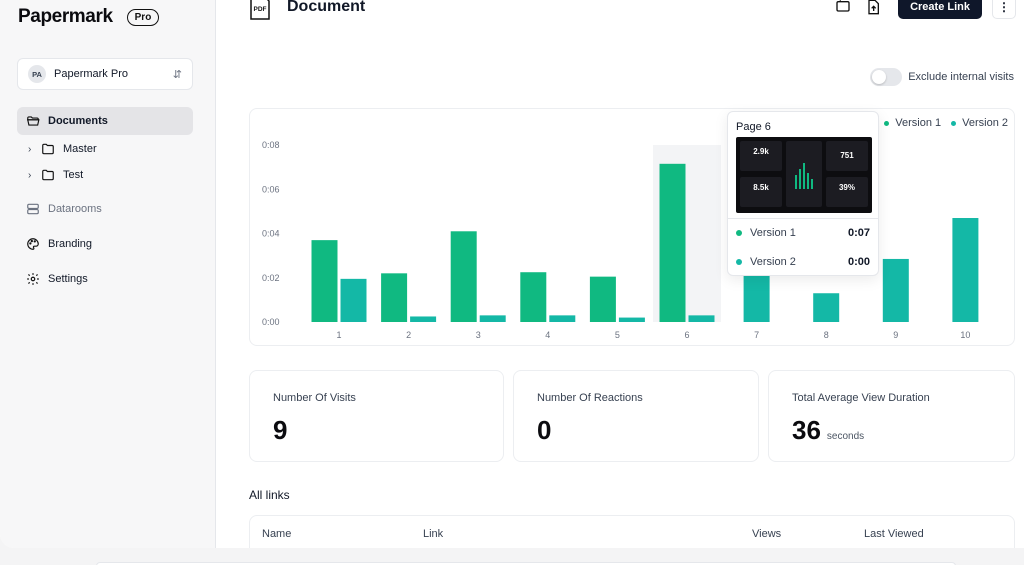 This screenshot has height=565, width=1024. Describe the element at coordinates (773, 262) in the screenshot. I see `tooltip-row-label: Version 2` at that location.